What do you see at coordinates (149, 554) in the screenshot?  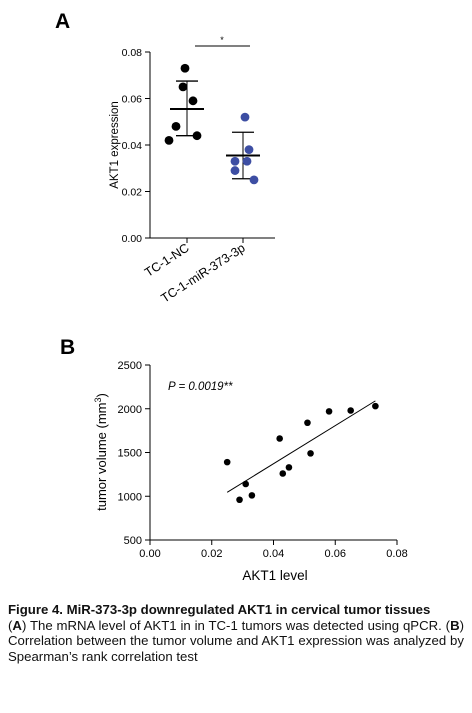 I see `b-x-tick-label: 0.00` at bounding box center [149, 554].